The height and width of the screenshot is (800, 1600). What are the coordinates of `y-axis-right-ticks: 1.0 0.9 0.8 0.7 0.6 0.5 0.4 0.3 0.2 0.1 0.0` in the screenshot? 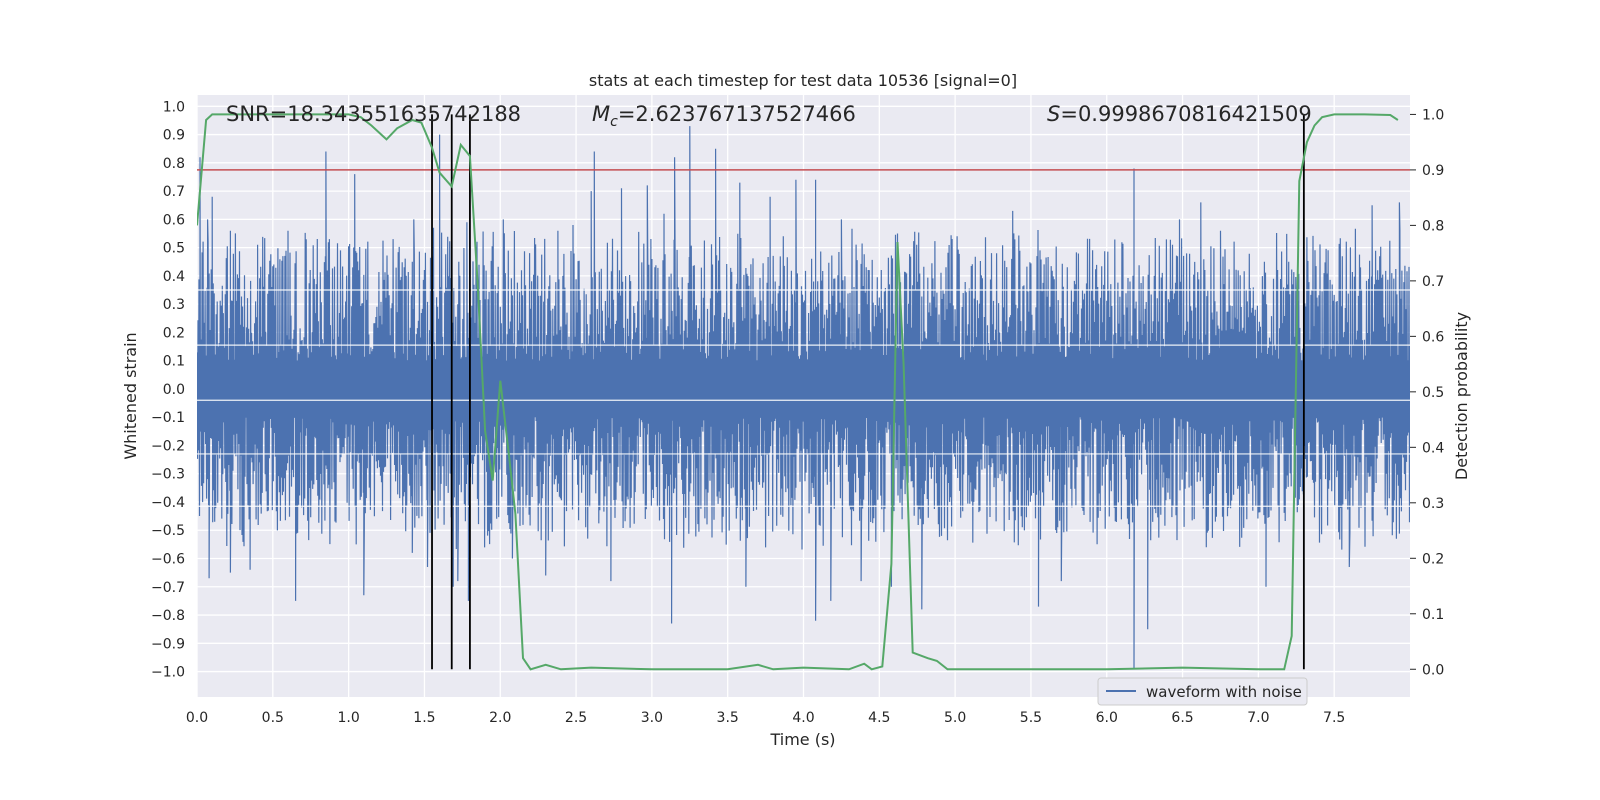 It's located at (1427, 392).